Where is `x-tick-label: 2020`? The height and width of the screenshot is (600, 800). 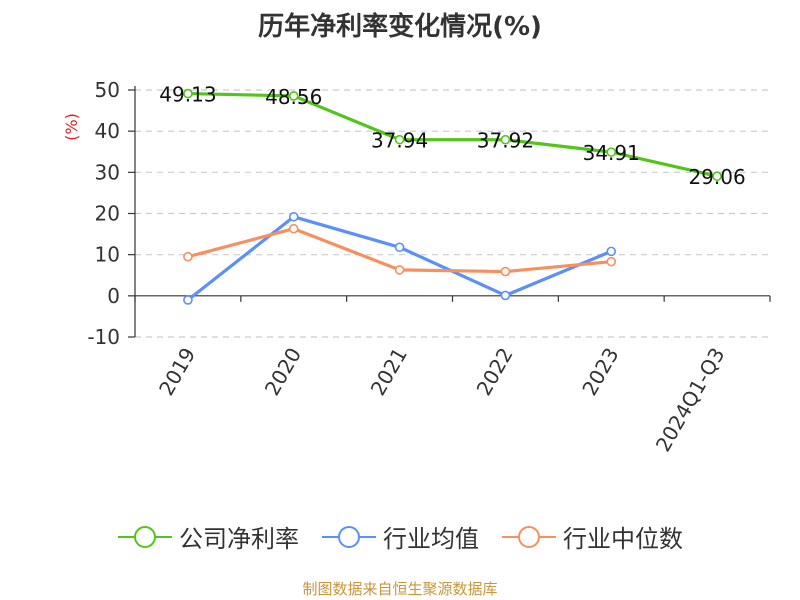
x-tick-label: 2020 is located at coordinates (283, 372).